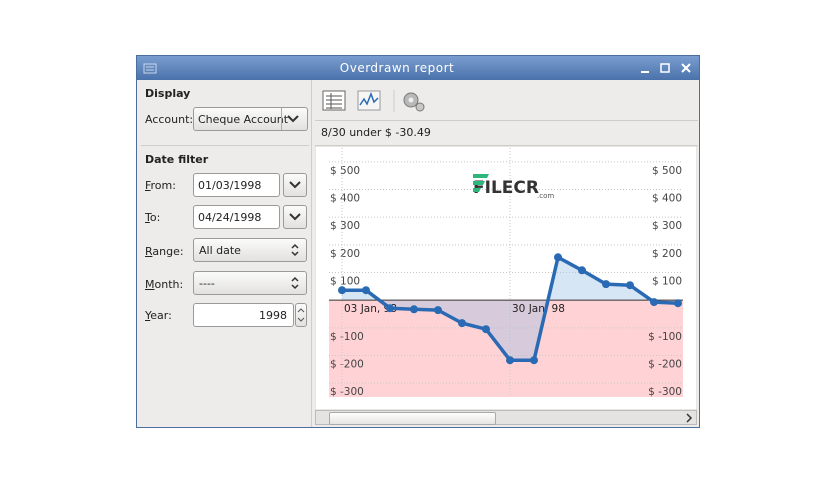 The height and width of the screenshot is (484, 836). What do you see at coordinates (164, 284) in the screenshot?
I see `field-label: Month:` at bounding box center [164, 284].